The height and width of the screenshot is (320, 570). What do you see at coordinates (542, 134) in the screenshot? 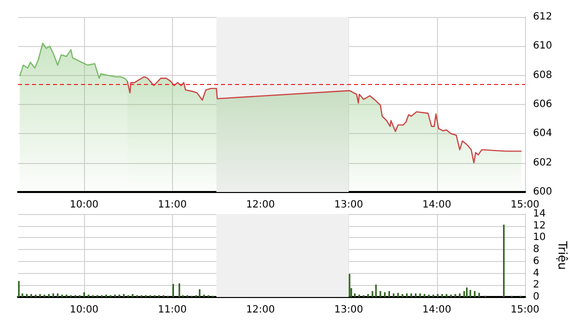
I see `y-tick-label: 604` at bounding box center [542, 134].